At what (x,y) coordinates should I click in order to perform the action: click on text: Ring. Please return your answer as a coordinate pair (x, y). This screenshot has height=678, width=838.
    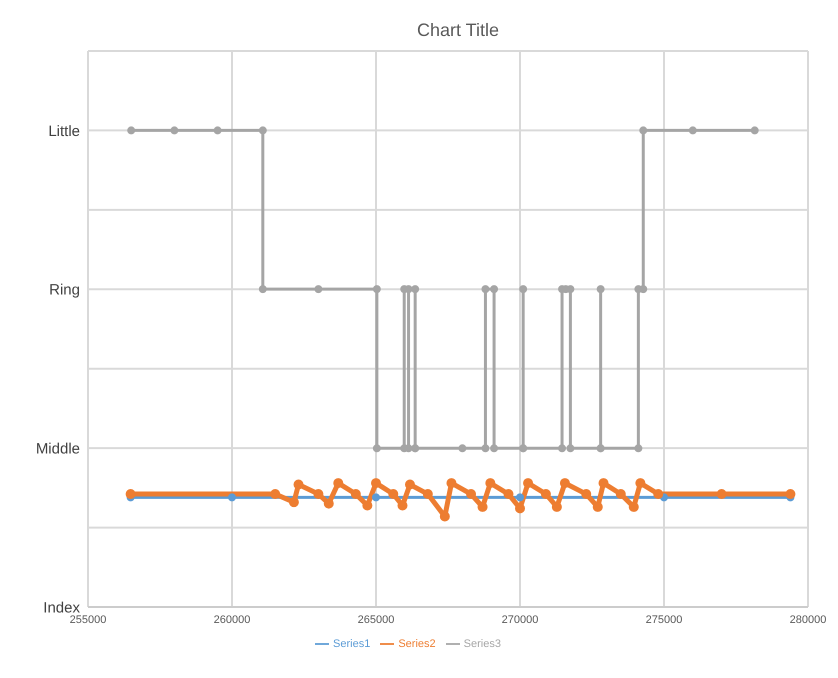
    Looking at the image, I should click on (64, 290).